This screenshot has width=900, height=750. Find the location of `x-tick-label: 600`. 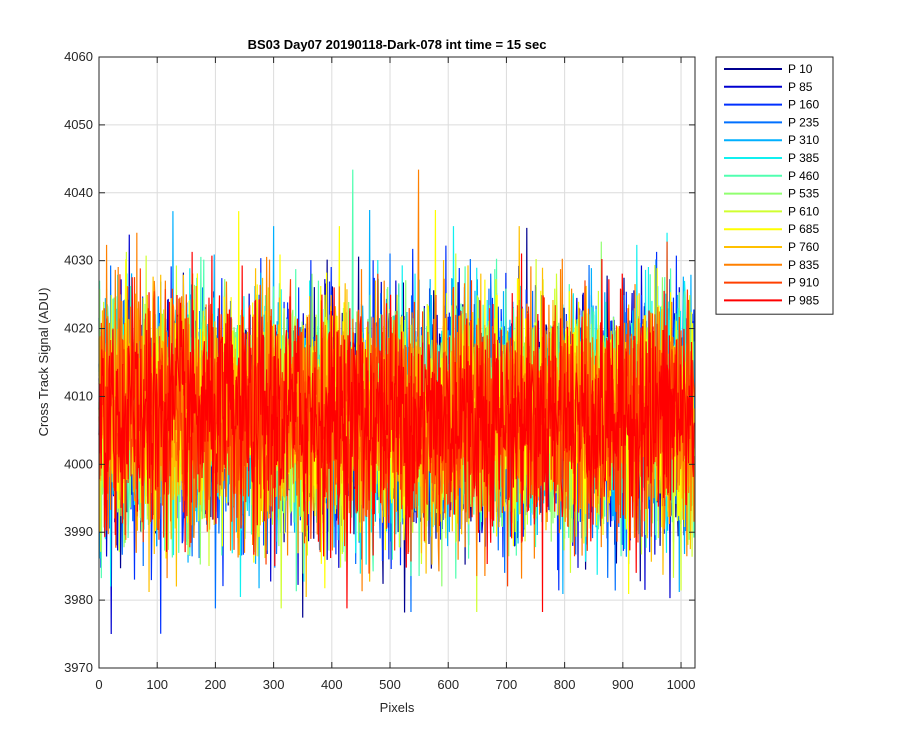

x-tick-label: 600 is located at coordinates (448, 684).